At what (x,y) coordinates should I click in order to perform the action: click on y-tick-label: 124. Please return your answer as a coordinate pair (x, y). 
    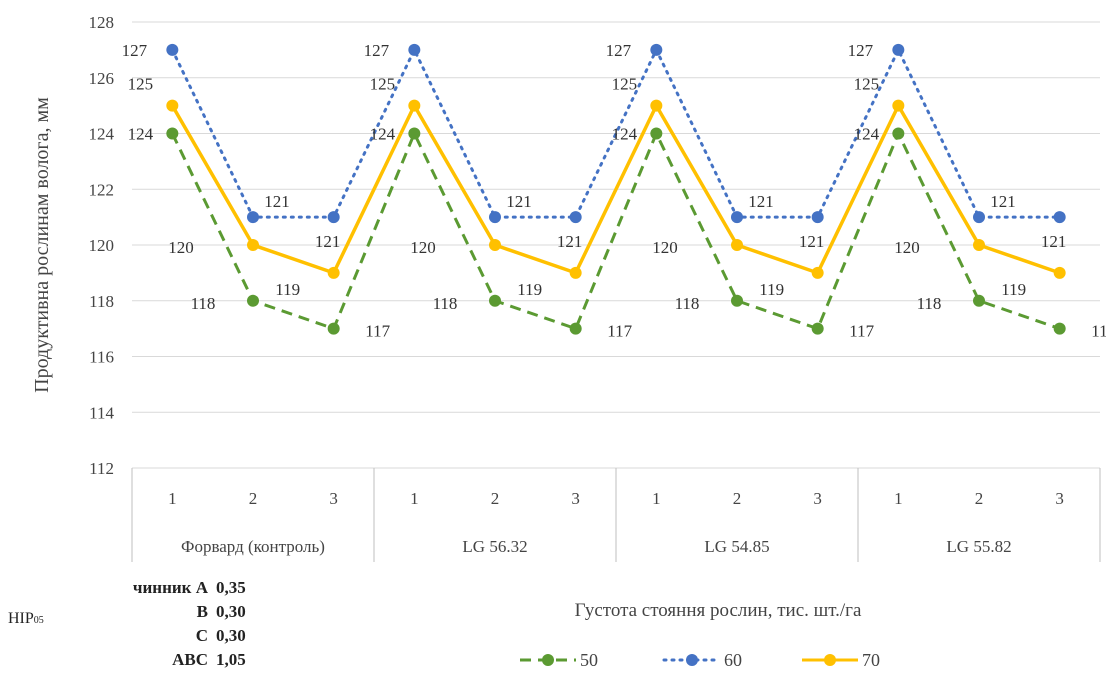
    Looking at the image, I should click on (102, 134).